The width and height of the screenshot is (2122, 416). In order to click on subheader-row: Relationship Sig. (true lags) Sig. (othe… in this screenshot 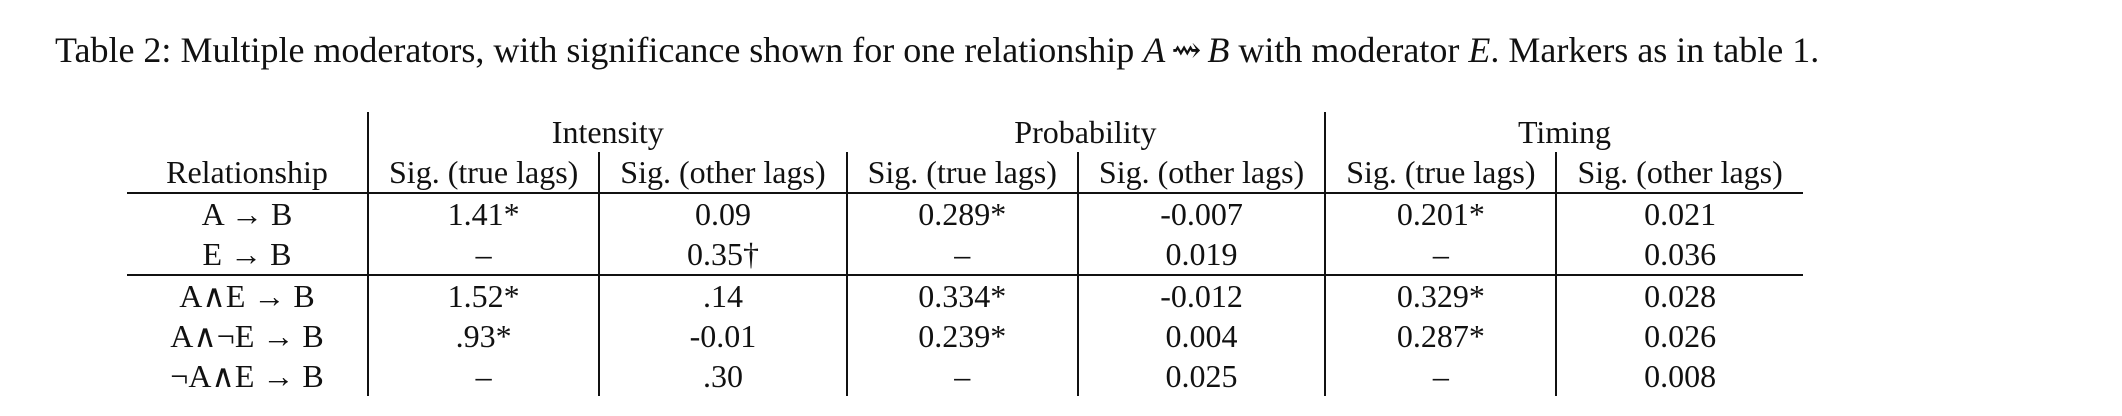, I will do `click(965, 173)`.